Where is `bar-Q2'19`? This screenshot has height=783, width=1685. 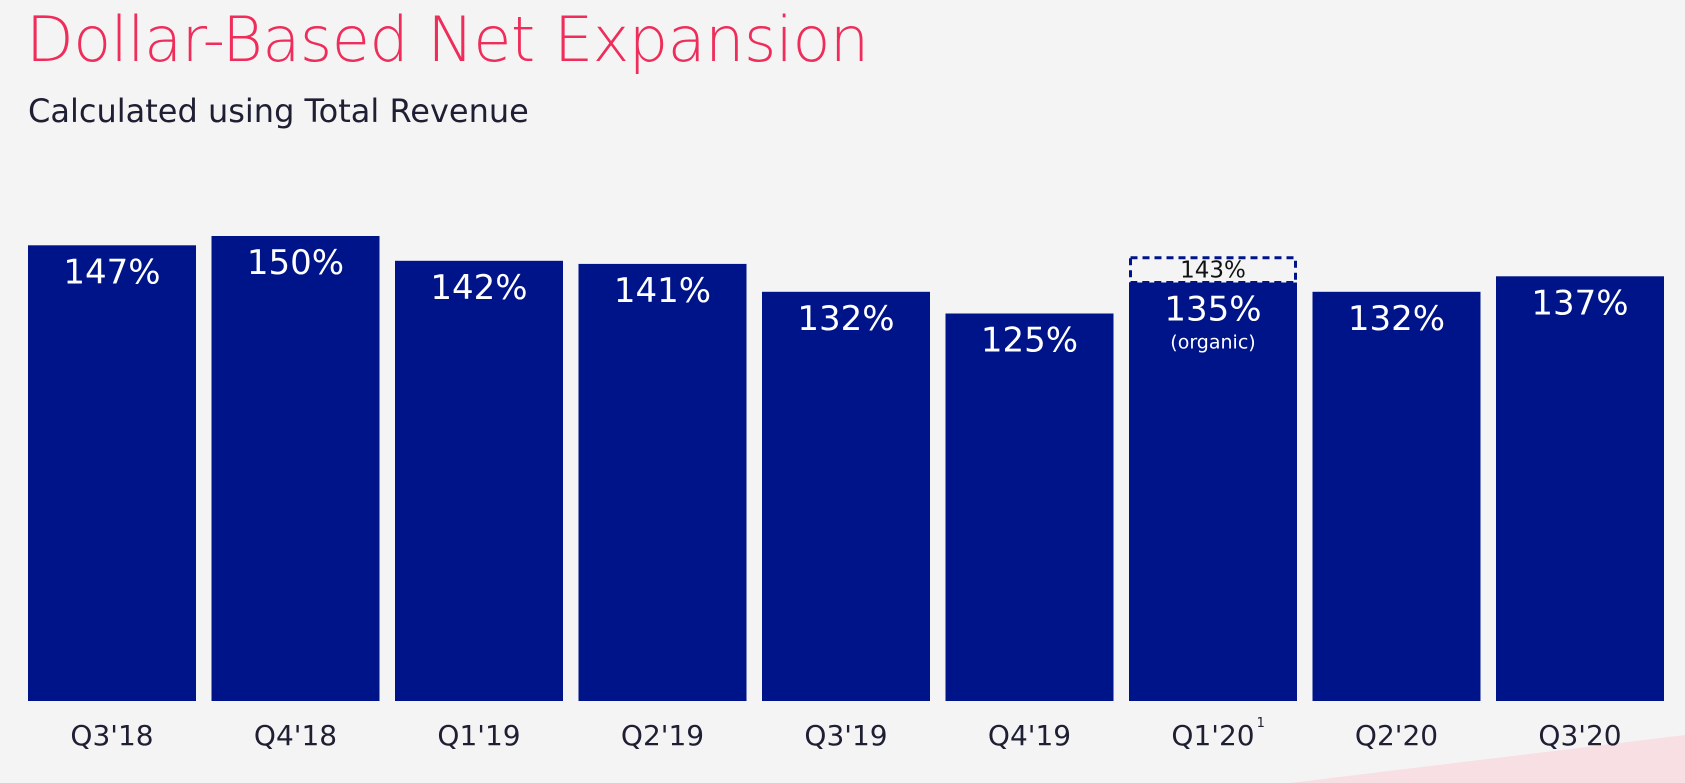
bar-Q2'19 is located at coordinates (662, 482).